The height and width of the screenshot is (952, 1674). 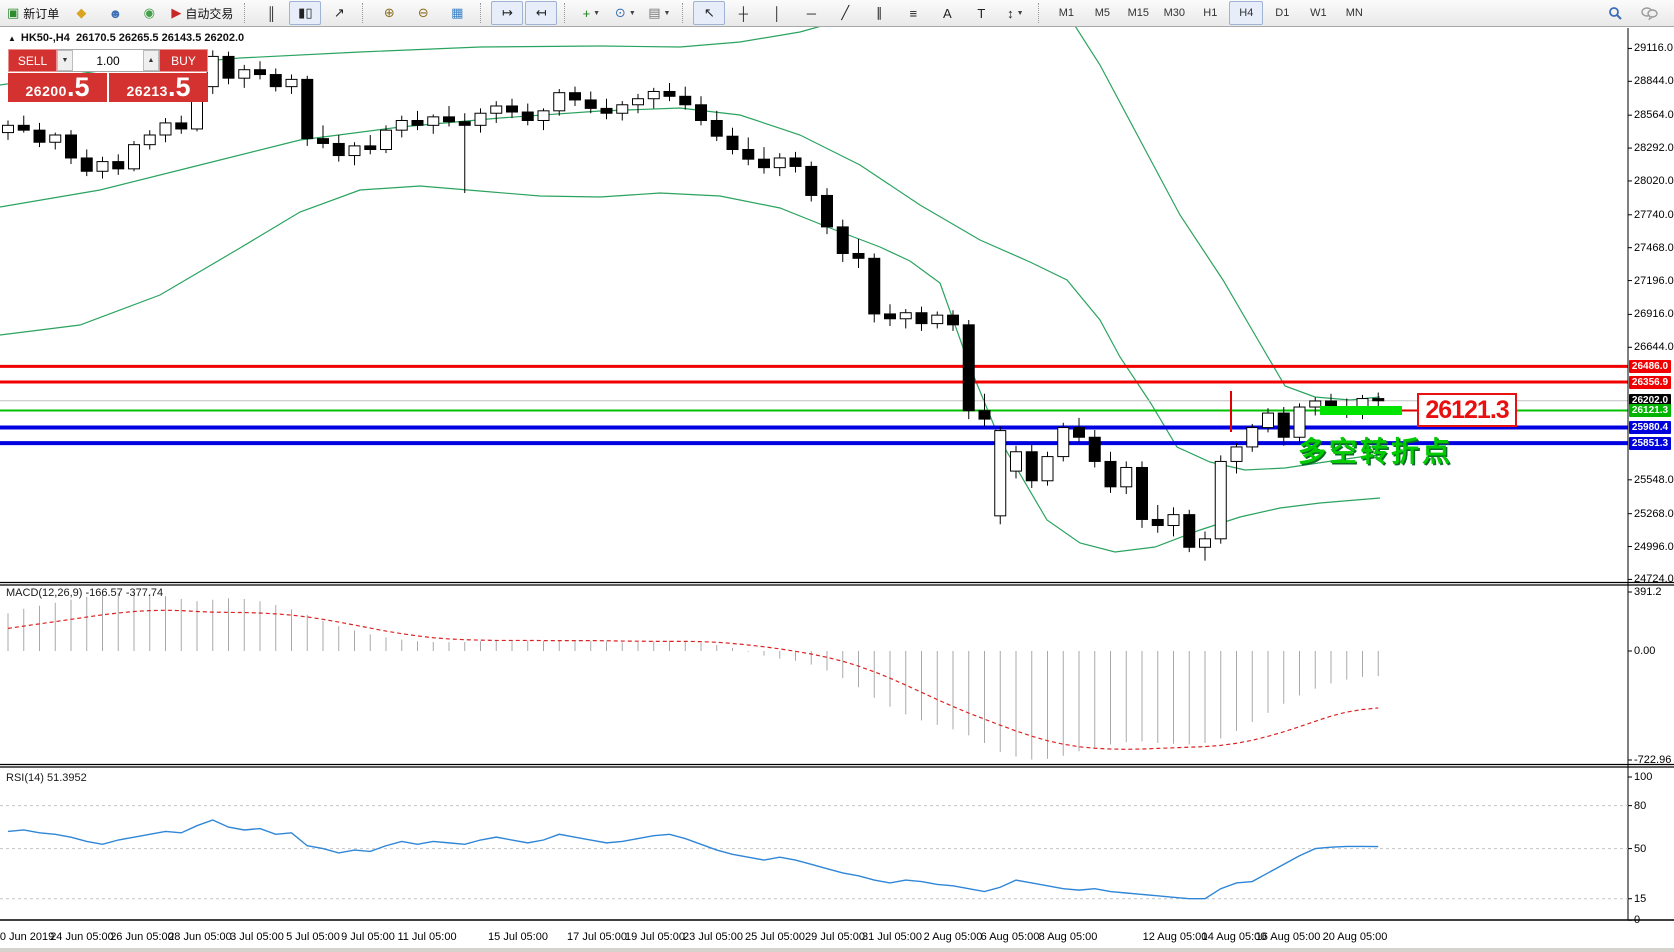 I want to click on buy-price-main: 26213, so click(x=147, y=91).